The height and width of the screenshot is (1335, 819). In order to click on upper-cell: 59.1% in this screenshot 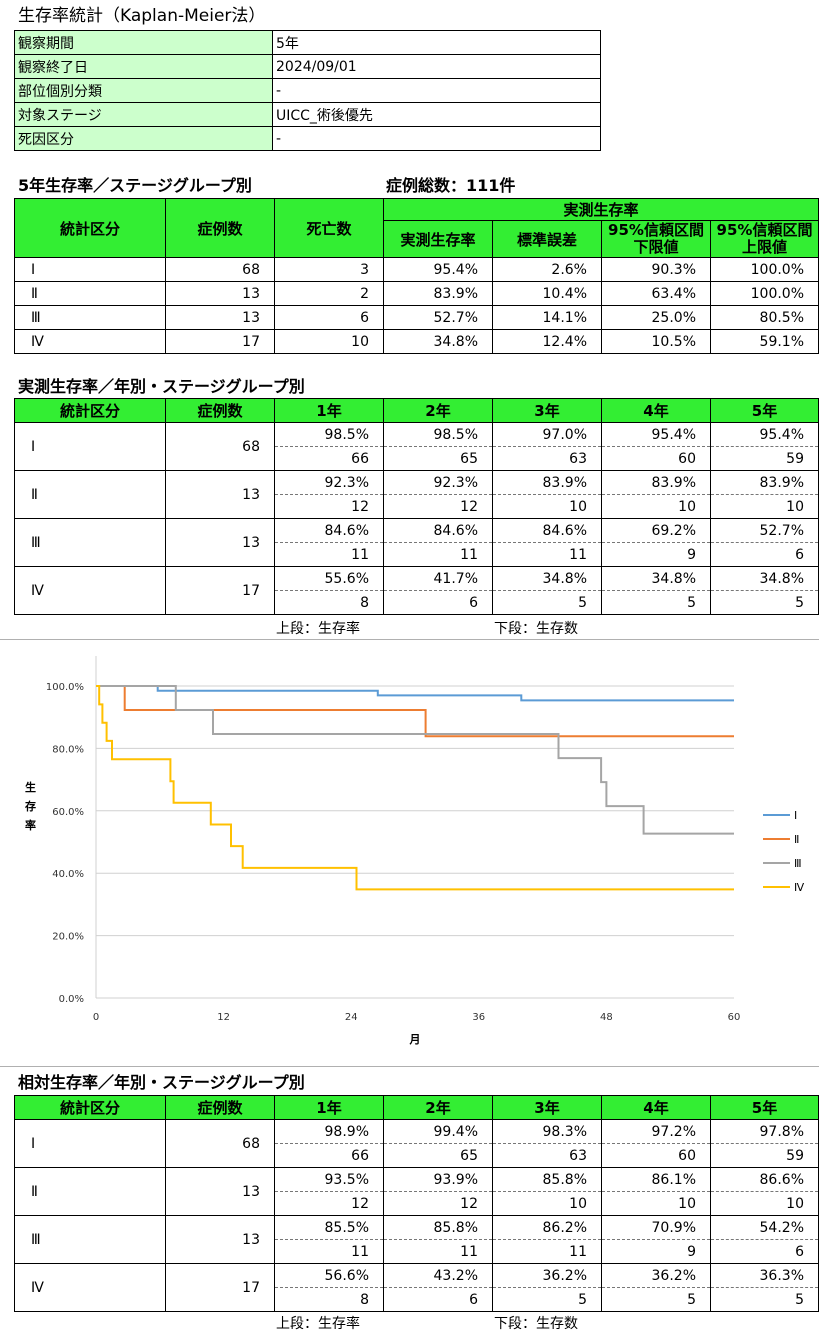, I will do `click(764, 341)`.